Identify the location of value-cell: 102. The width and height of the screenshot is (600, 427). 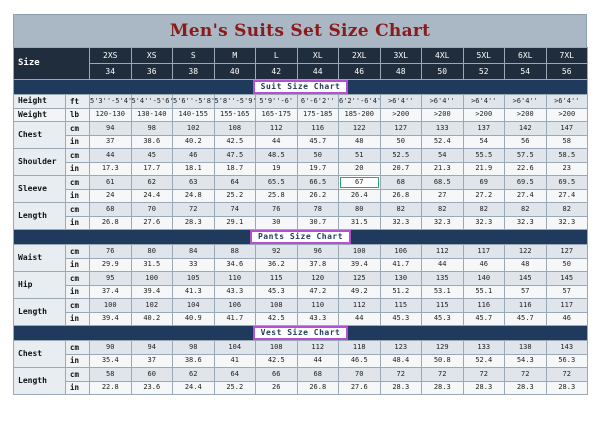
(193, 128).